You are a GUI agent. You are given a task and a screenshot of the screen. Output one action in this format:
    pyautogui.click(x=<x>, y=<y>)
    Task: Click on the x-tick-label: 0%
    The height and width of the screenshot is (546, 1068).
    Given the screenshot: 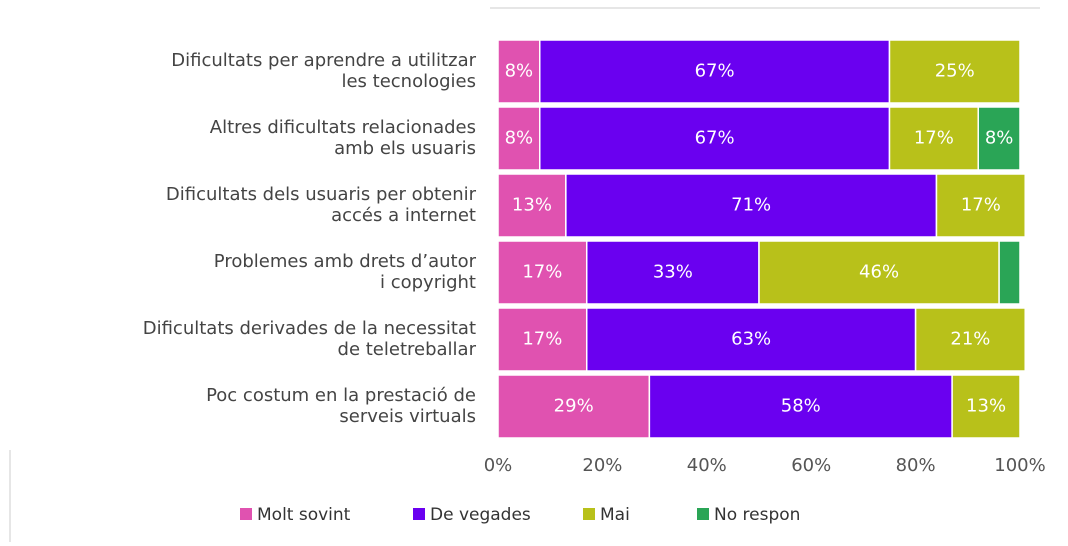 What is the action you would take?
    pyautogui.click(x=498, y=465)
    